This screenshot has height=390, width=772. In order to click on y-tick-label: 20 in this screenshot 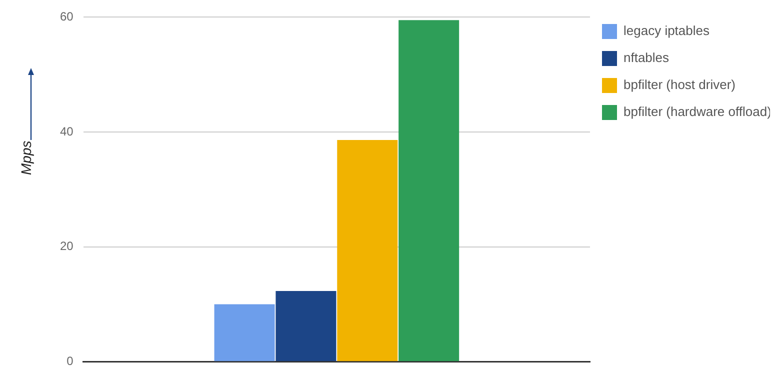, I will do `click(67, 246)`.